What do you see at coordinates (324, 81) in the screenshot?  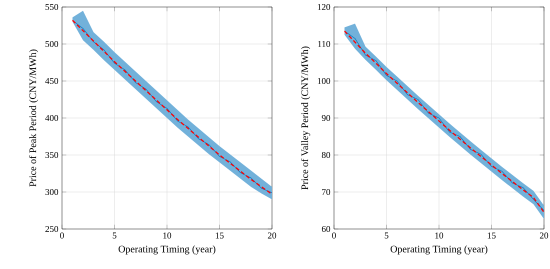 I see `y-tick-label: 100` at bounding box center [324, 81].